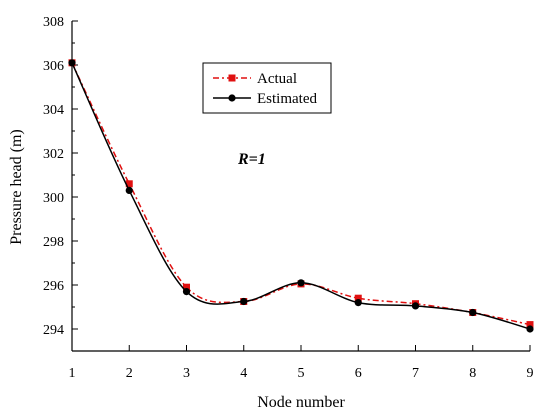 The image size is (550, 418). I want to click on y-tick-label: 302, so click(53, 154).